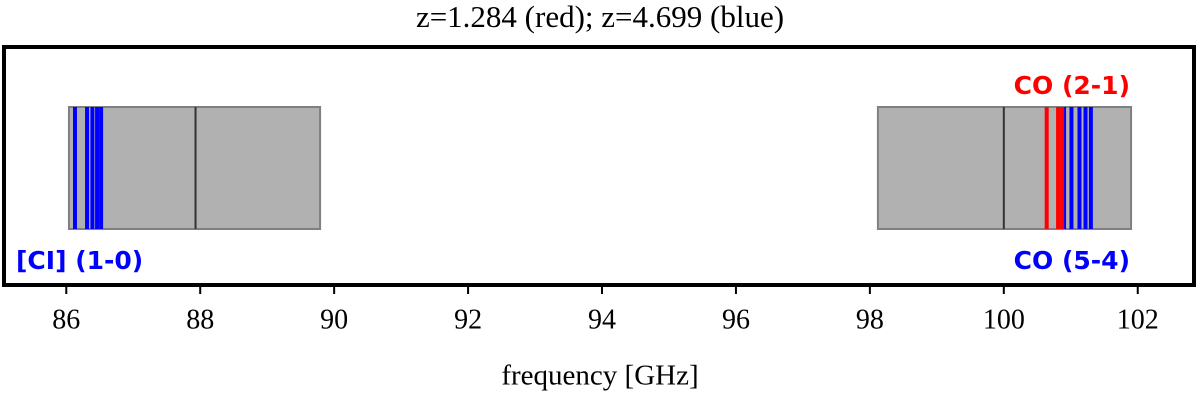 Image resolution: width=1200 pixels, height=402 pixels. I want to click on x-tick-label: 88, so click(200, 319).